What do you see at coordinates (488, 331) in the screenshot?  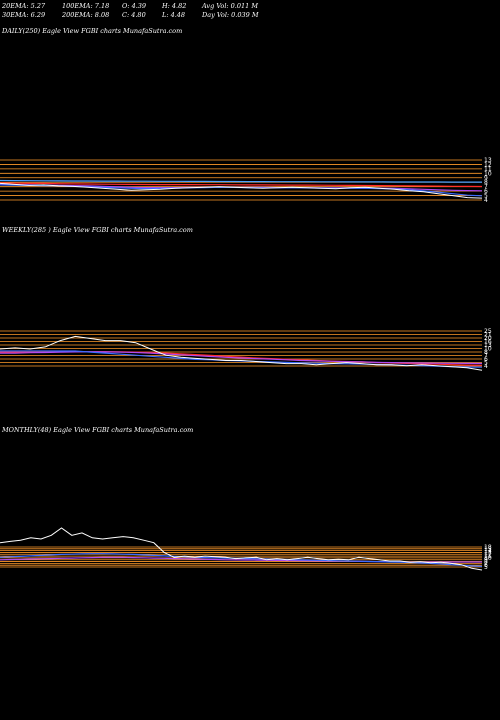 I see `level-tick-label: 25` at bounding box center [488, 331].